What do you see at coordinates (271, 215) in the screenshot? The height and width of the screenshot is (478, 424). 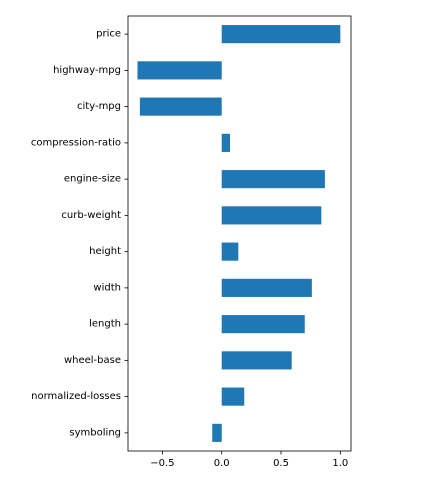 I see `bar-curb-weight` at bounding box center [271, 215].